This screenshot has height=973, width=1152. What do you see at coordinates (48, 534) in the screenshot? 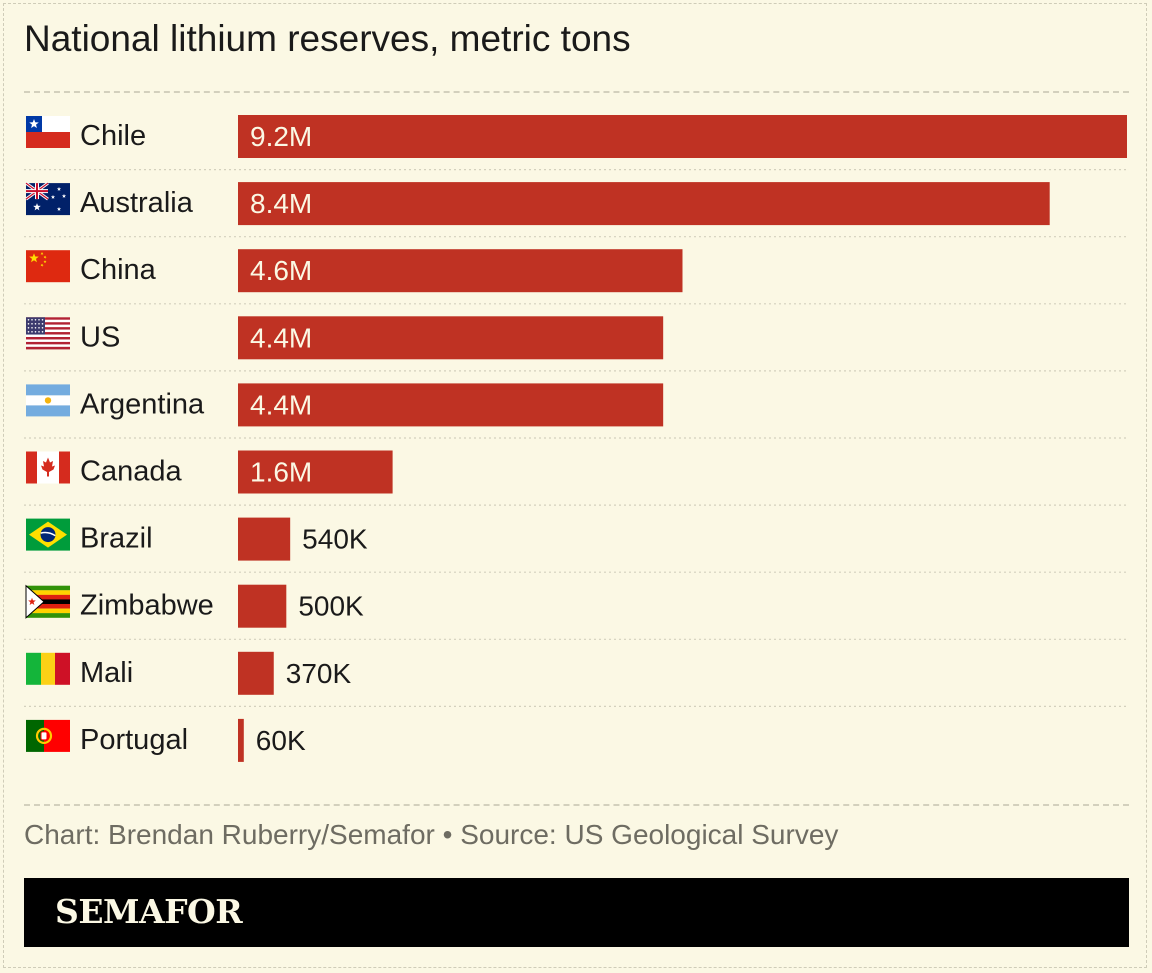
I see `brazil-flag-icon` at bounding box center [48, 534].